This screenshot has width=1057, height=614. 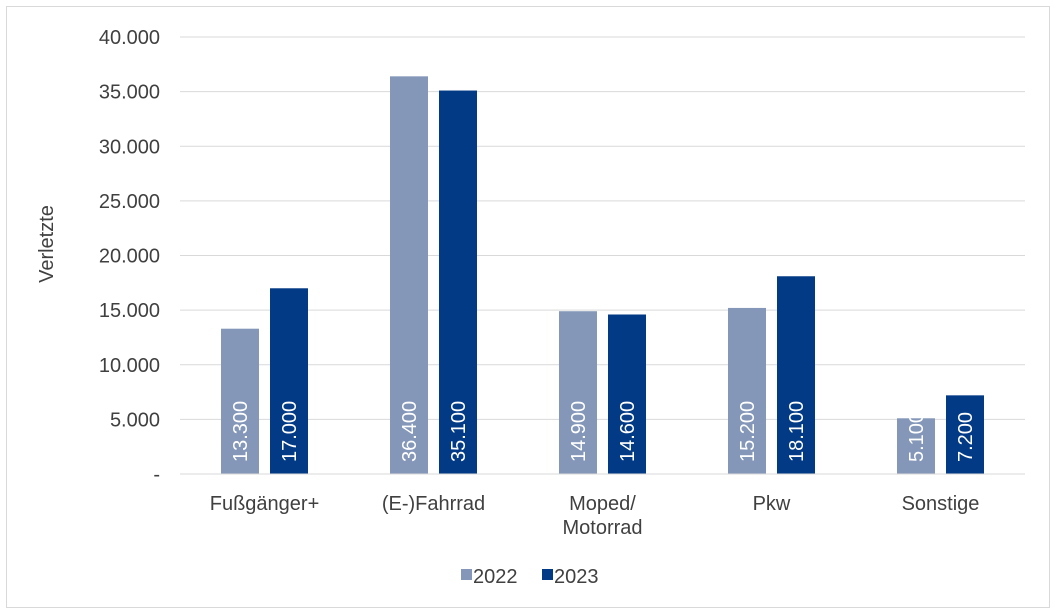 I want to click on data-label: 35.100, so click(x=459, y=431).